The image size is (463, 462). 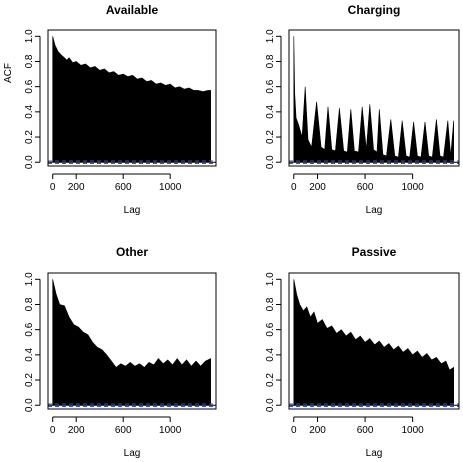 I want to click on panel-title: Other, so click(x=132, y=252).